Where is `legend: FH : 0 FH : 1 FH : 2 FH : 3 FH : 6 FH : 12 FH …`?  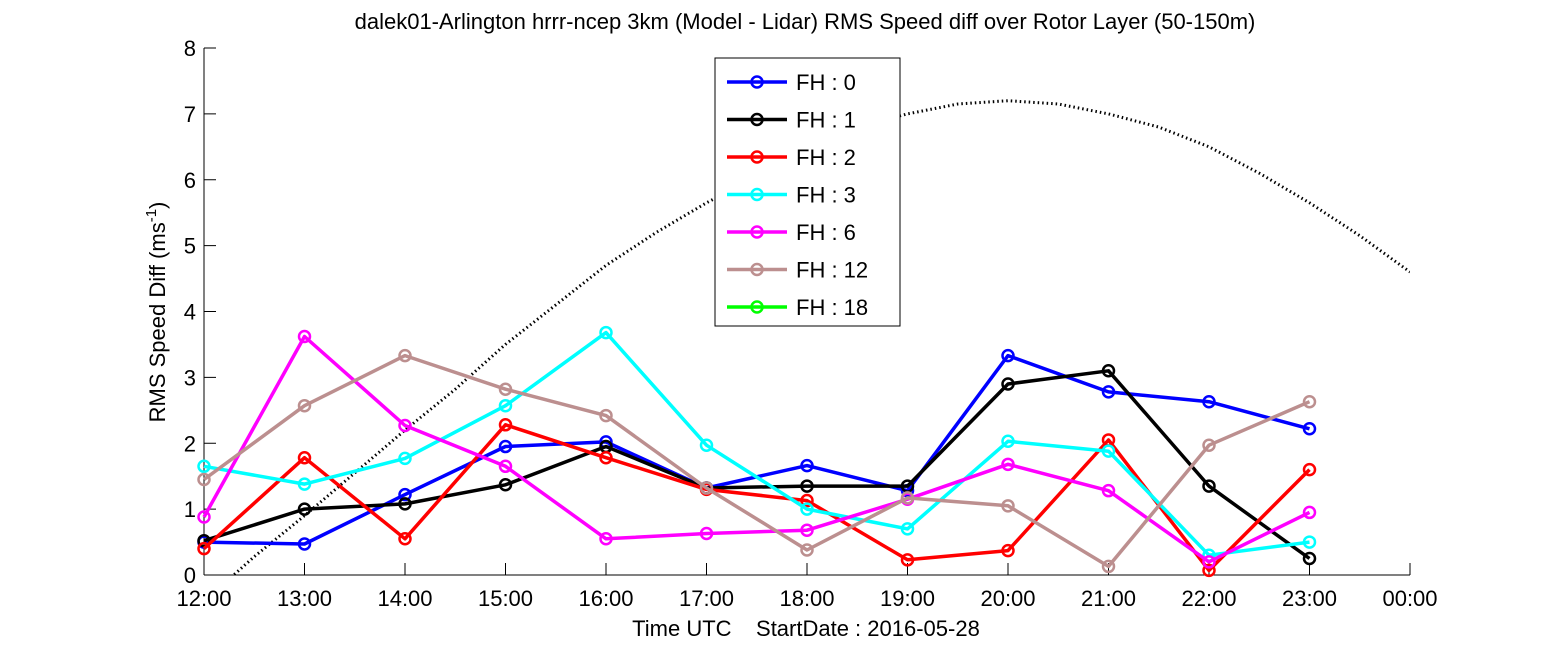 legend: FH : 0 FH : 1 FH : 2 FH : 3 FH : 6 FH : 12 FH … is located at coordinates (807, 192).